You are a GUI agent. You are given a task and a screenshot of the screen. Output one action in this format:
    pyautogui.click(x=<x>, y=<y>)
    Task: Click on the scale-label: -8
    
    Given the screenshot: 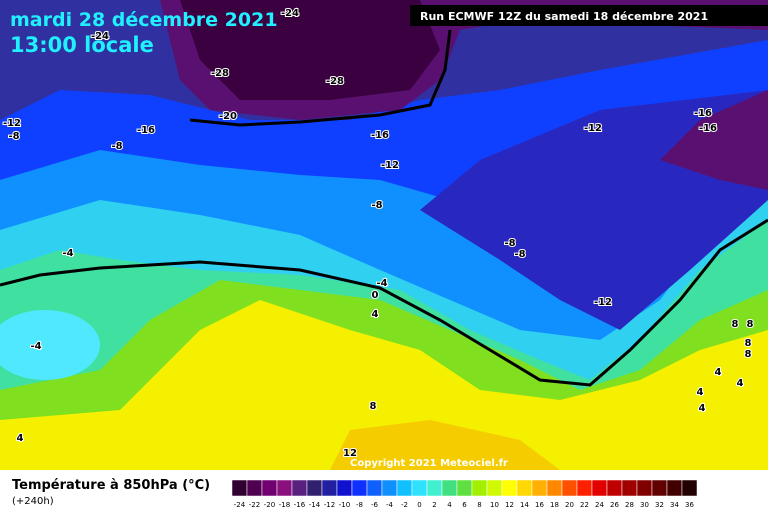 What is the action you would take?
    pyautogui.click(x=359, y=505)
    